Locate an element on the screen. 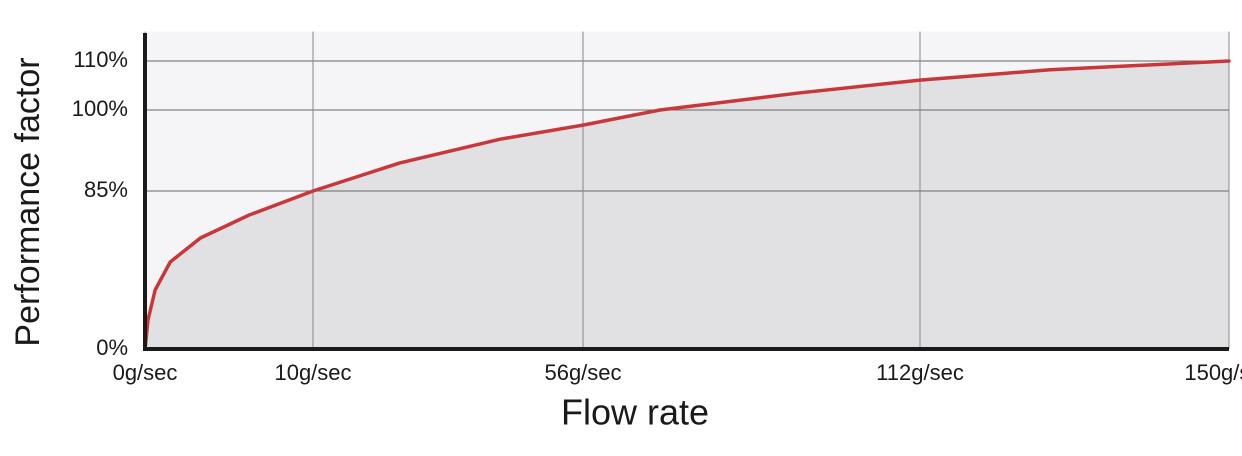 The image size is (1242, 456). x-tick-label: 112g/sec is located at coordinates (920, 372).